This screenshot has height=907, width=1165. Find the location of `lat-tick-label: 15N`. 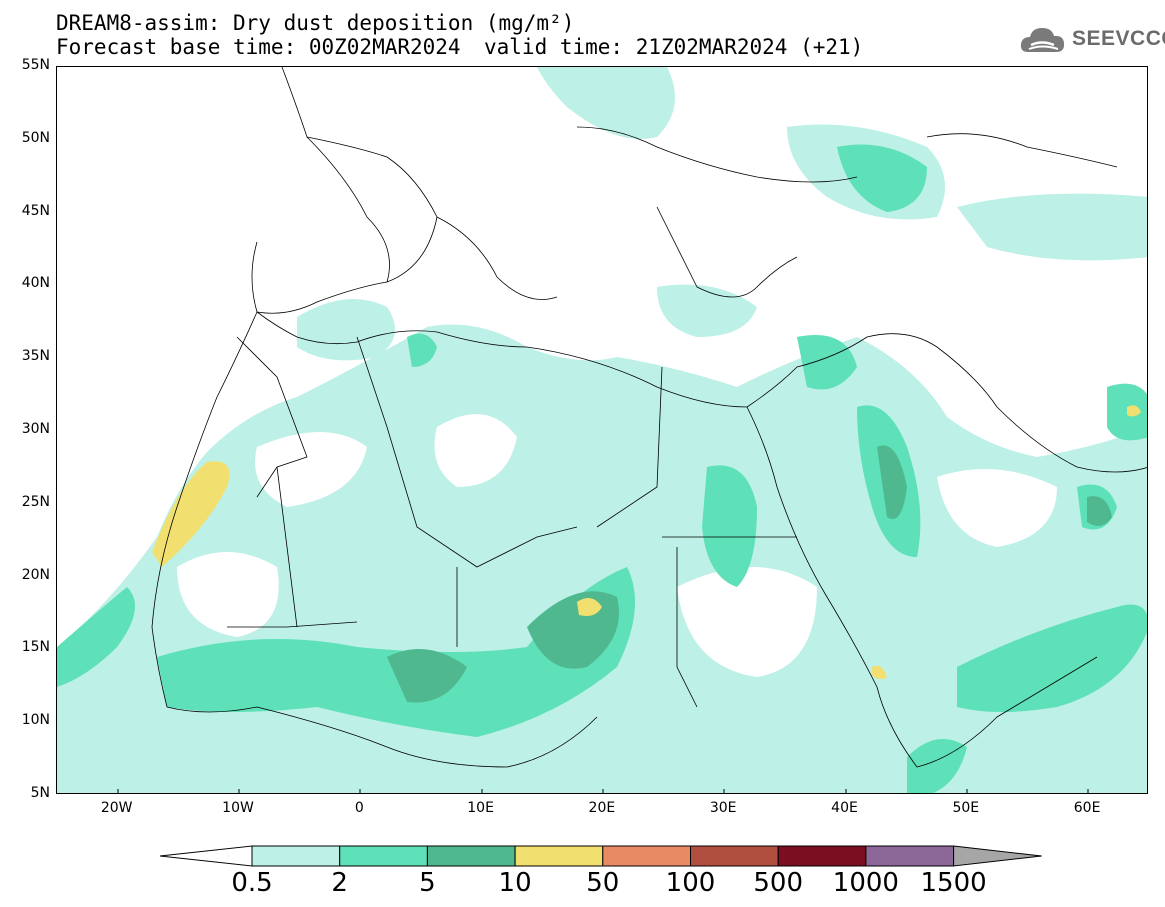

lat-tick-label: 15N is located at coordinates (35, 647).